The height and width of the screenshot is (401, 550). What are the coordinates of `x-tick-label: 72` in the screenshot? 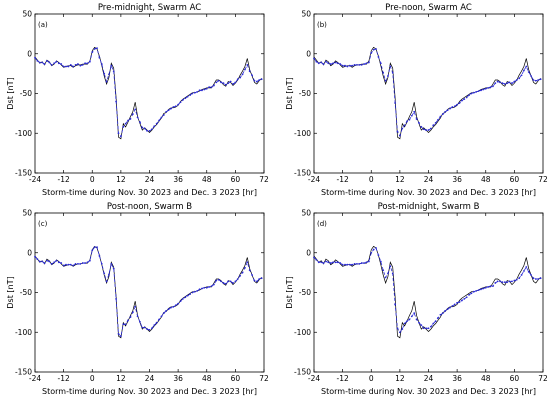 It's located at (543, 179).